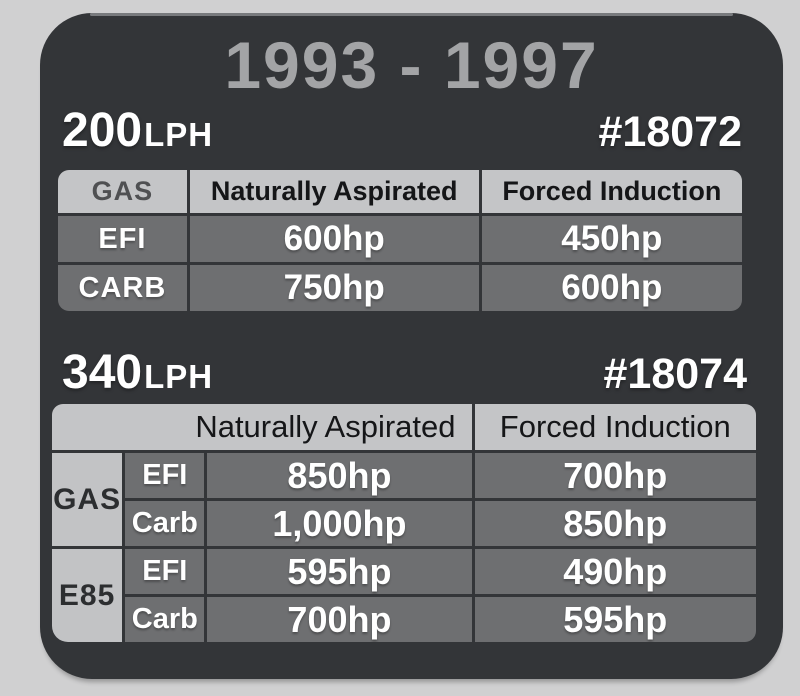  Describe the element at coordinates (122, 288) in the screenshot. I see `row-label-carb: CARB` at that location.